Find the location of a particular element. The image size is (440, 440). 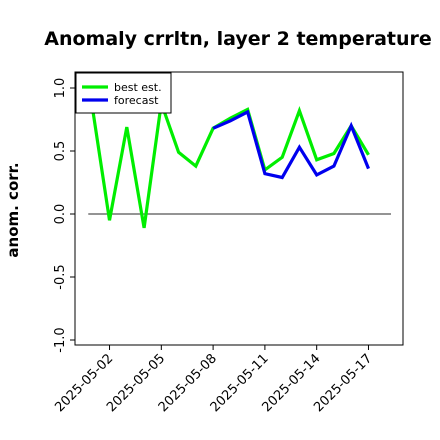

y-tick-label: -1.0 is located at coordinates (60, 339).